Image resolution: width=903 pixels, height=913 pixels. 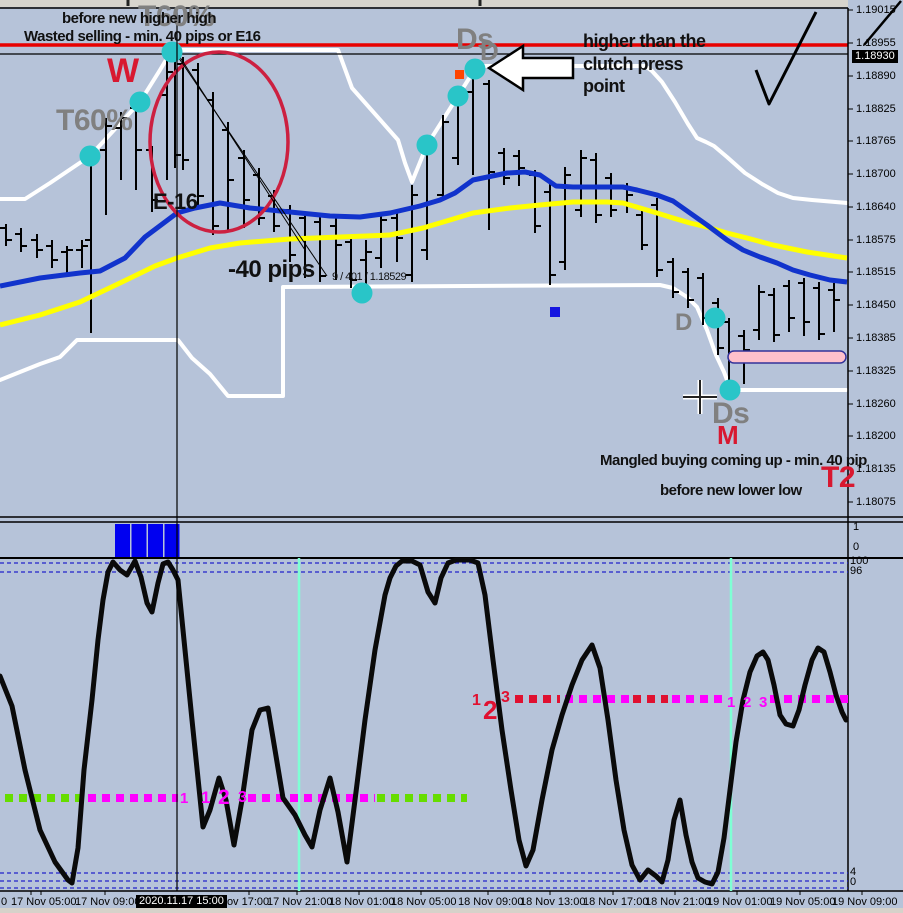 What do you see at coordinates (733, 460) in the screenshot?
I see `annotation-note-mangled-buying: Mangled buying coming up - min. 40 pip` at bounding box center [733, 460].